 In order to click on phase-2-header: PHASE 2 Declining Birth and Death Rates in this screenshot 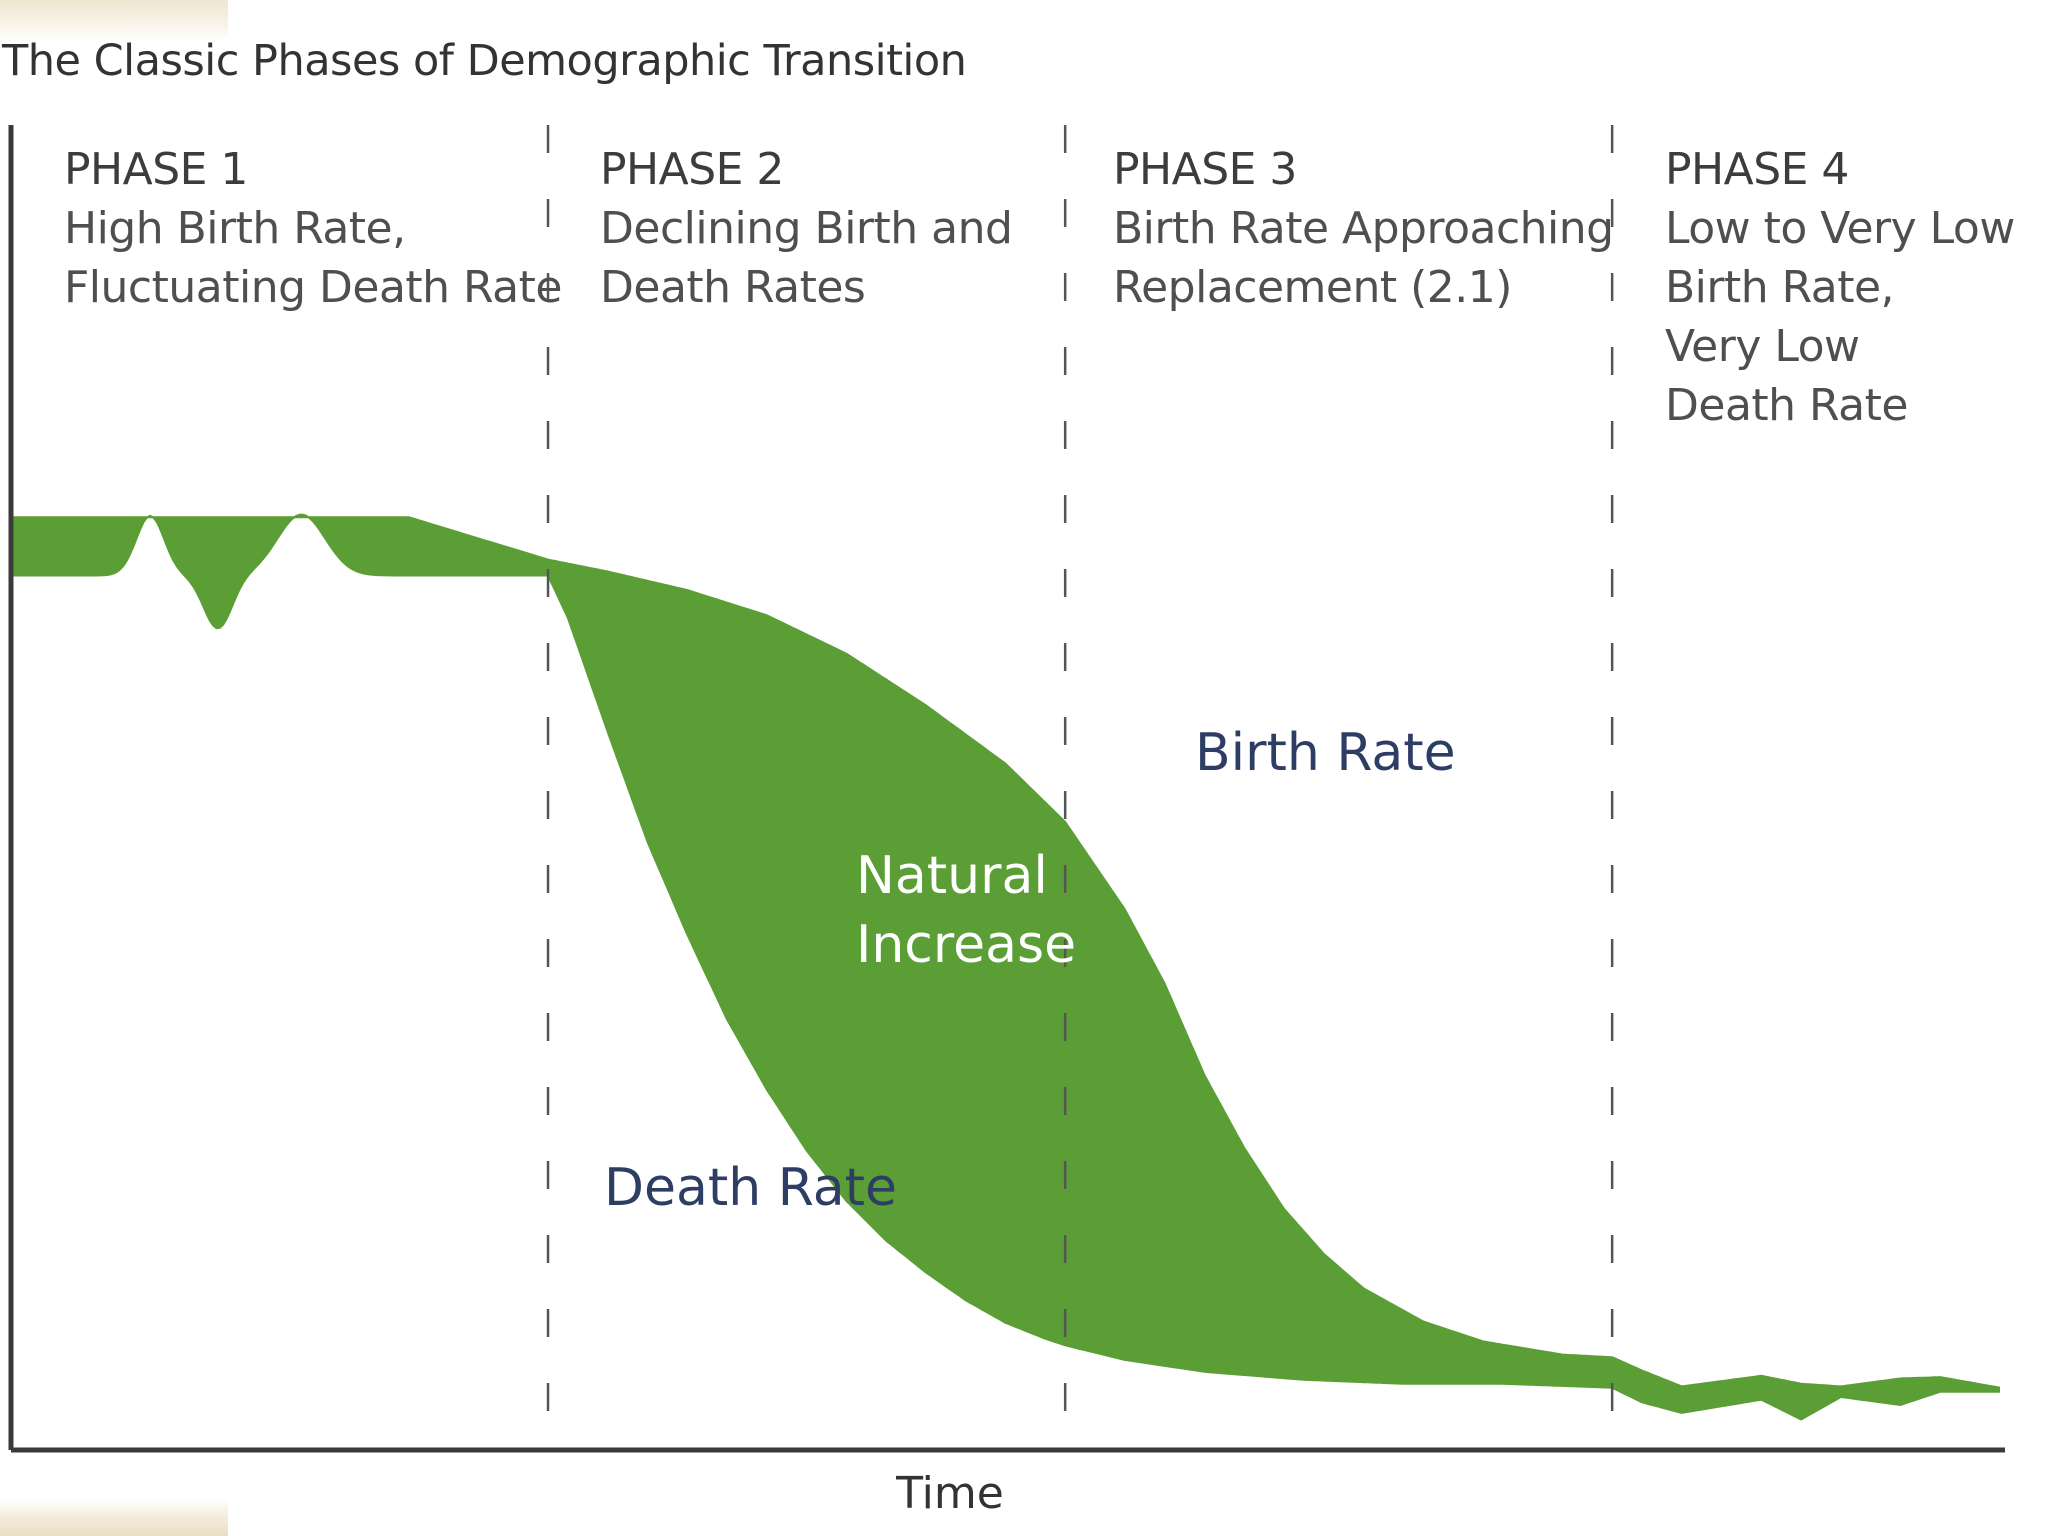, I will do `click(806, 228)`.